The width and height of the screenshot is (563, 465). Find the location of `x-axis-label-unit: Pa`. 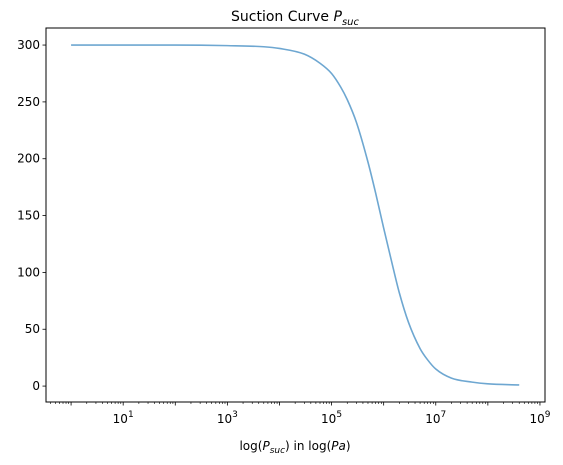

x-axis-label-unit: Pa is located at coordinates (338, 446).